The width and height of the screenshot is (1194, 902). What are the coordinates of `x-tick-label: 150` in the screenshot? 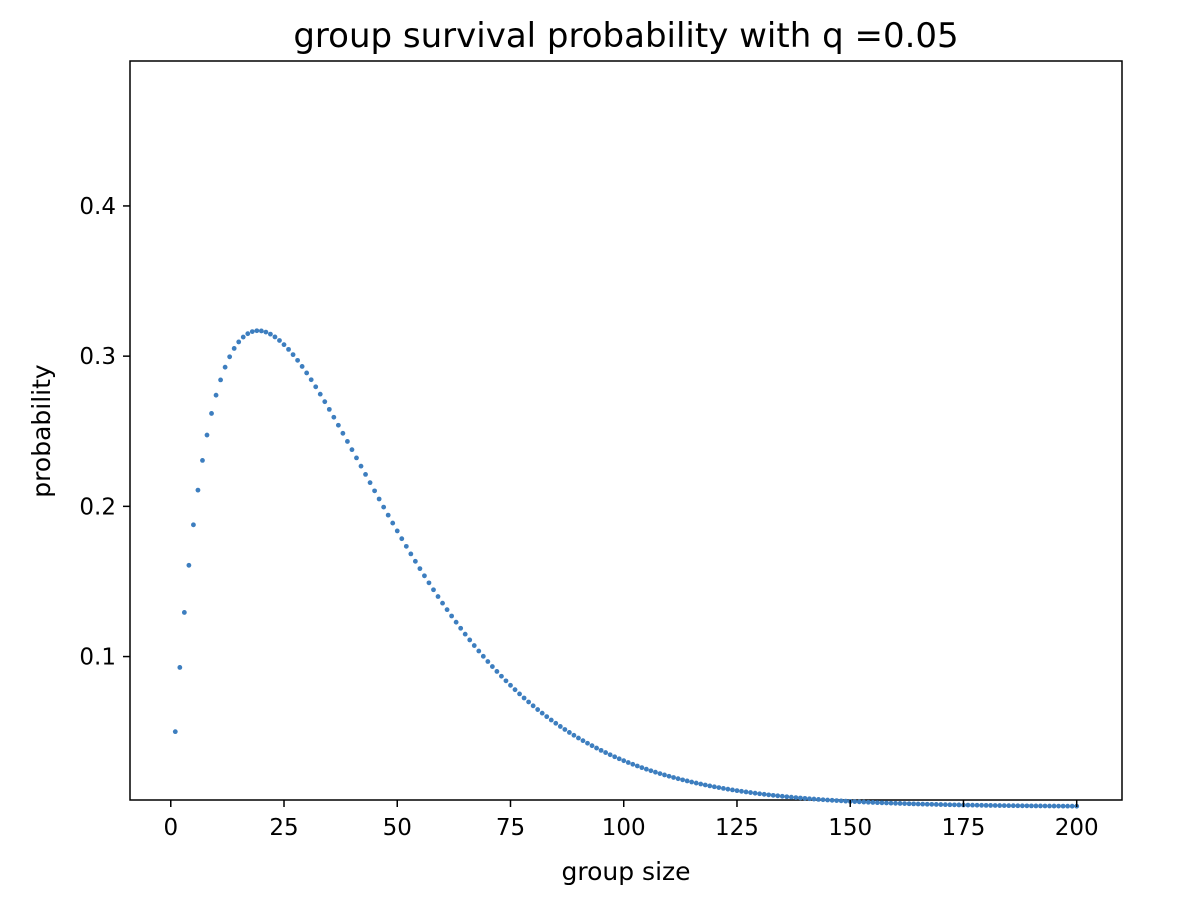 It's located at (850, 828).